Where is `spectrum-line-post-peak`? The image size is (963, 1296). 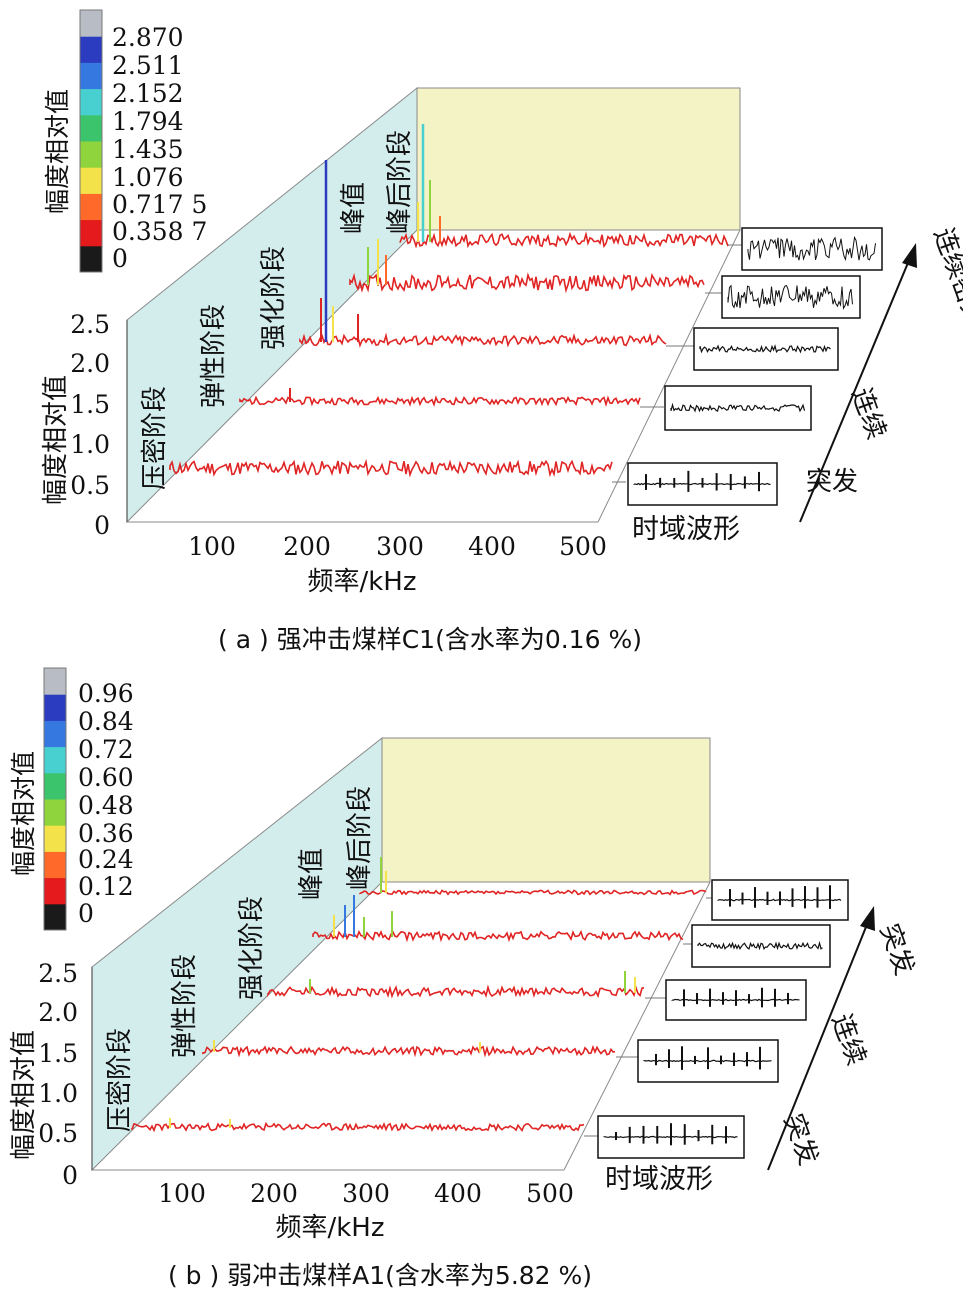
spectrum-line-post-peak is located at coordinates (564, 240).